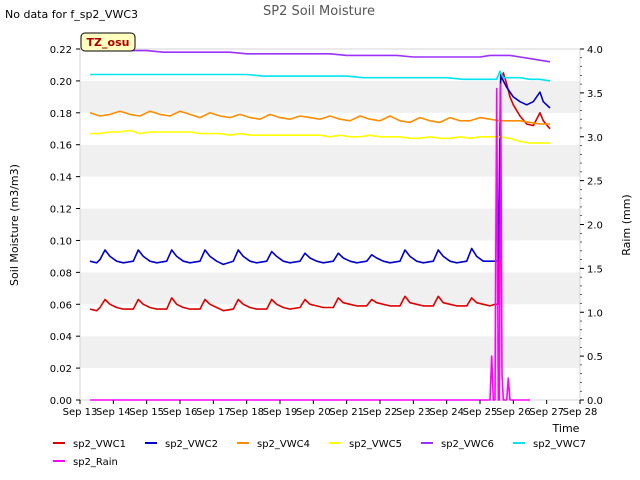  Describe the element at coordinates (61, 241) in the screenshot. I see `y-tick-label: 0.10` at that location.